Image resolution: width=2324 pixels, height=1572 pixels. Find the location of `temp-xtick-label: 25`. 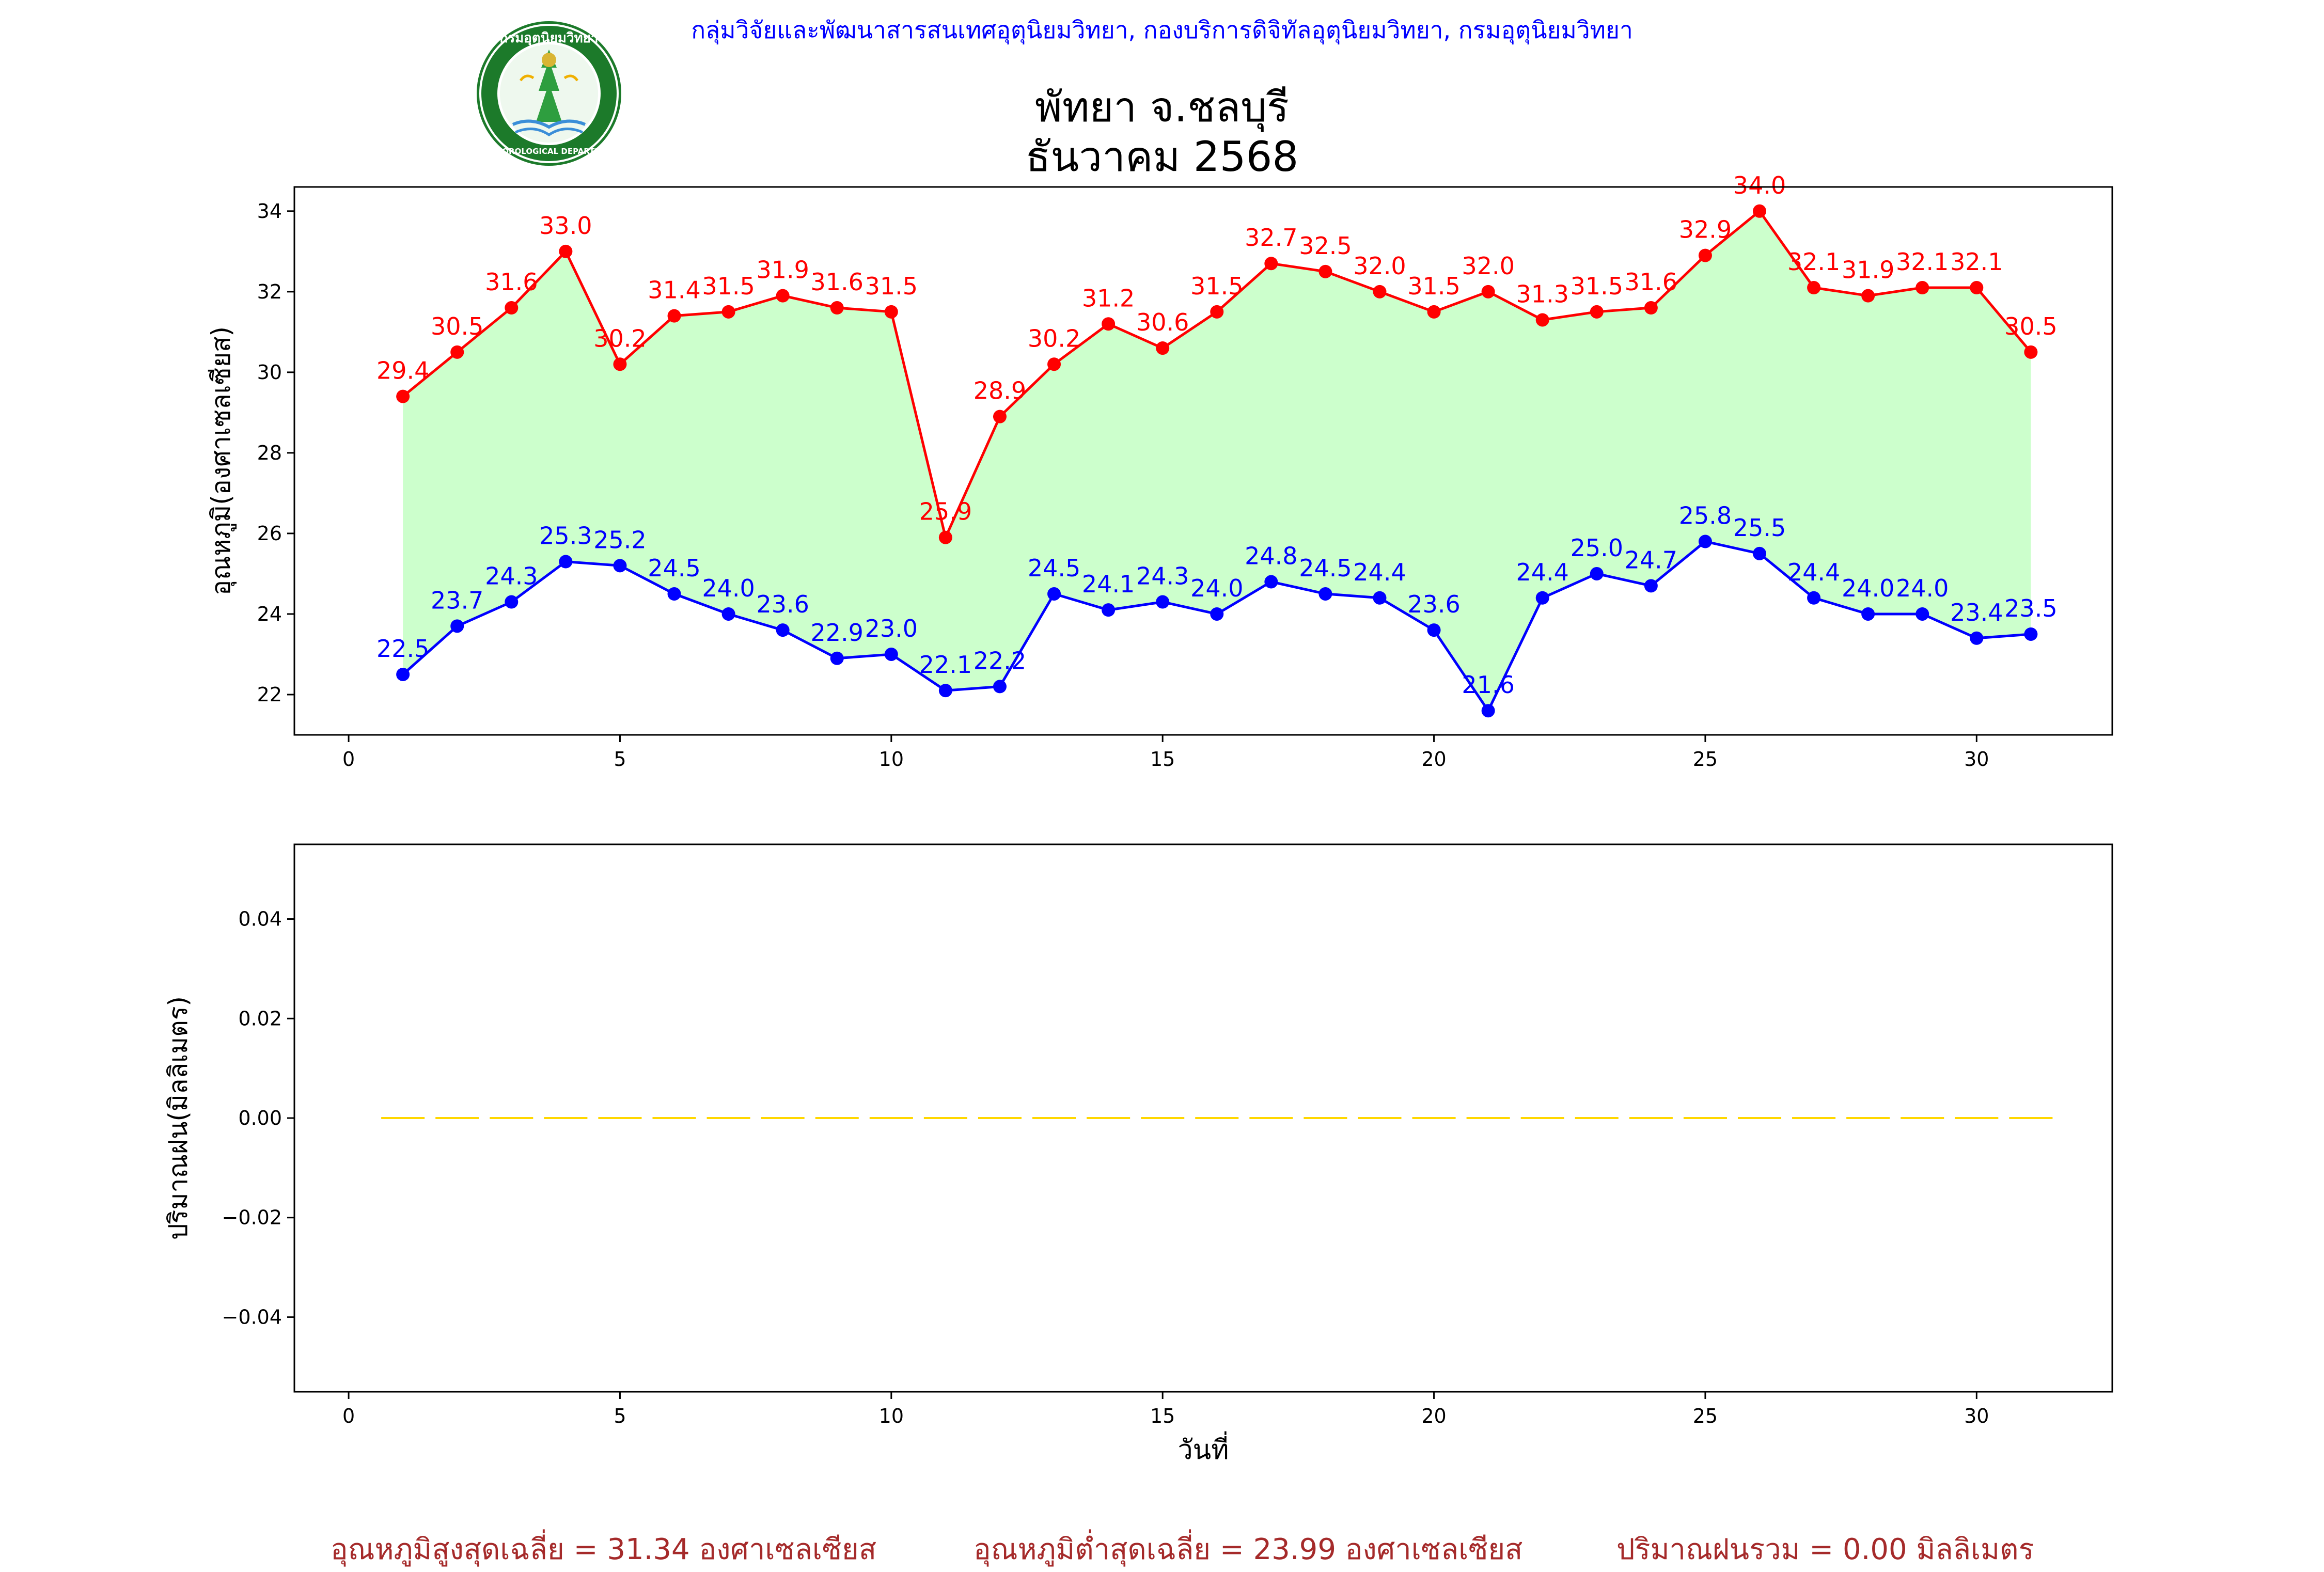

temp-xtick-label: 25 is located at coordinates (1705, 759).